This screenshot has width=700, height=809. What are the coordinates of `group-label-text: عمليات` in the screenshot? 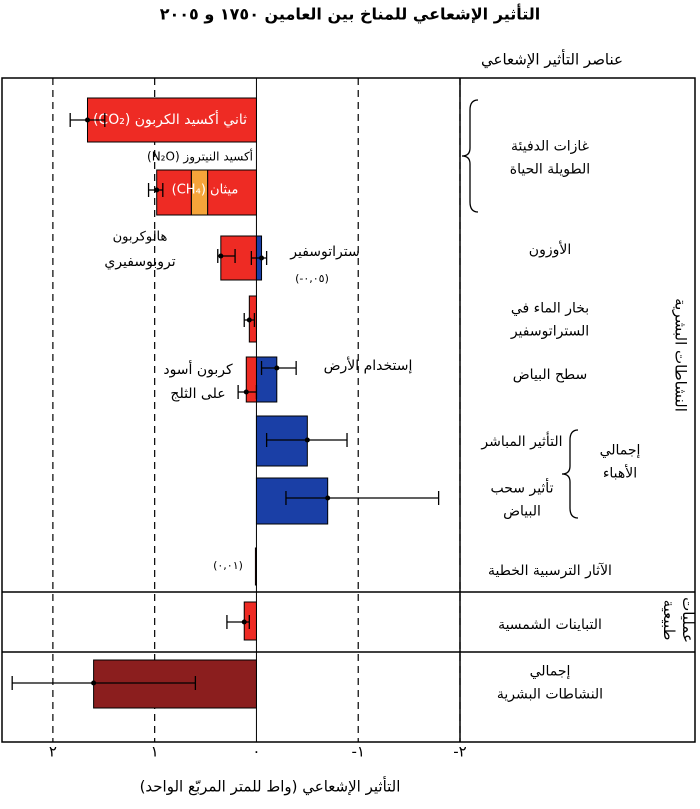 It's located at (688, 620).